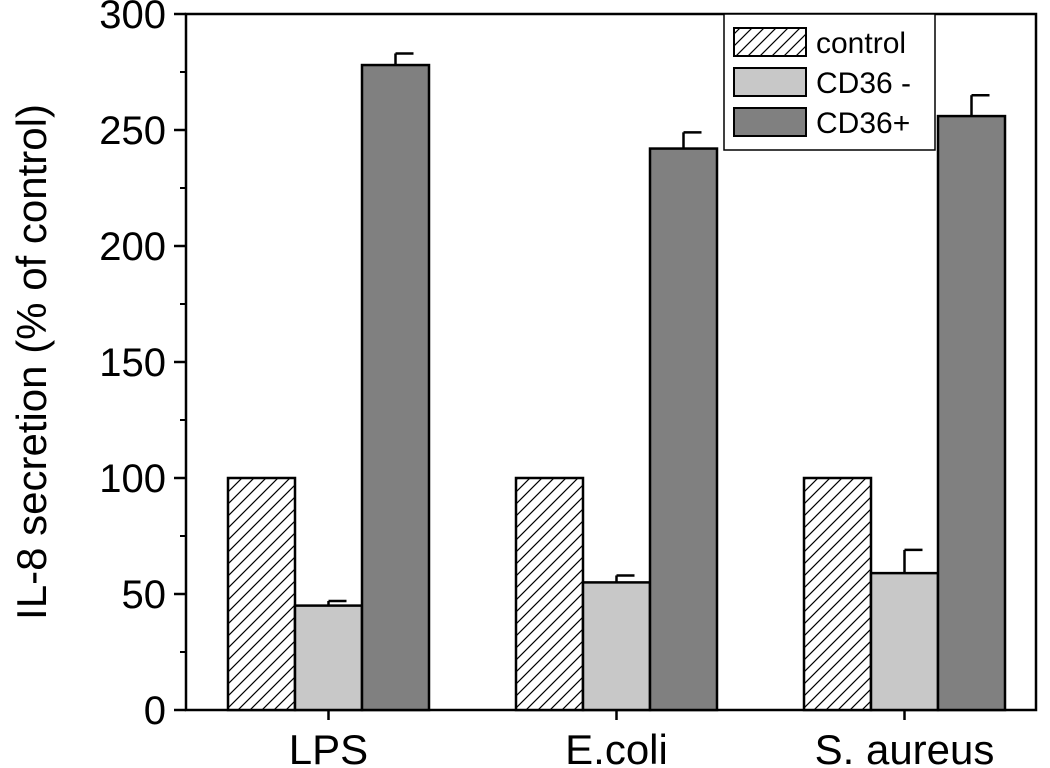 The width and height of the screenshot is (1050, 768). I want to click on y-tick-label: 150, so click(132, 363).